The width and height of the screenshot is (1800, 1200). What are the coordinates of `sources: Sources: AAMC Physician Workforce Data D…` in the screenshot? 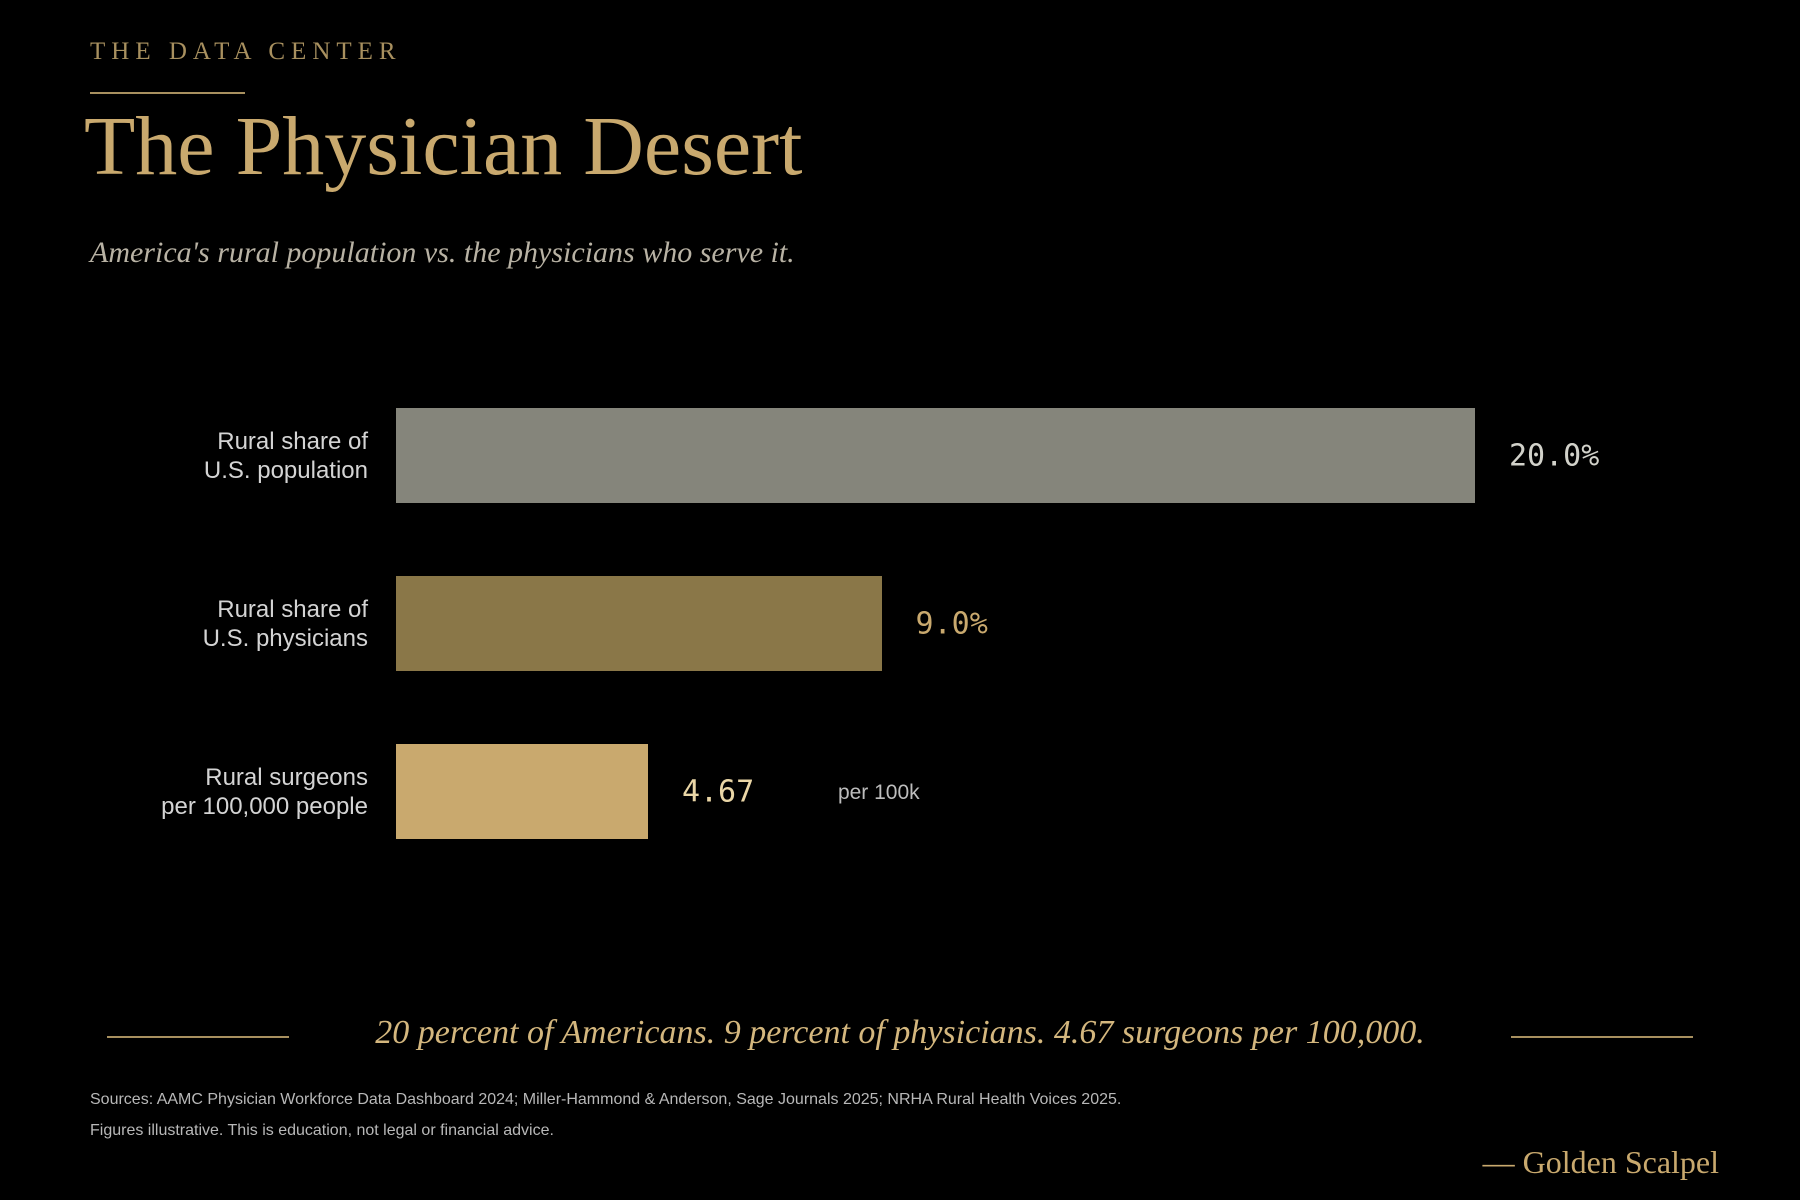 It's located at (606, 1099).